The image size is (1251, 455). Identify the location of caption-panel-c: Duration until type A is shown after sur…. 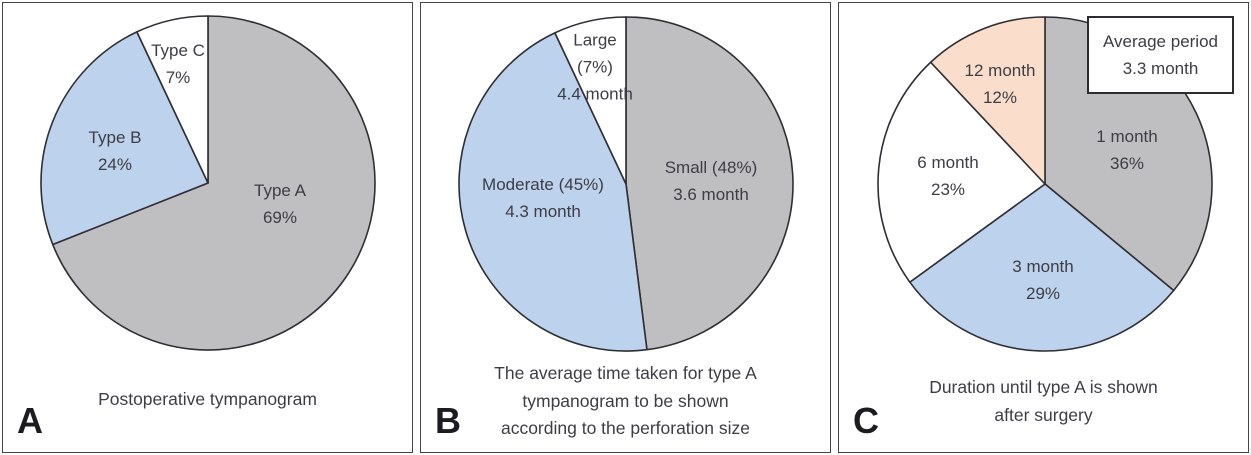
(1043, 401).